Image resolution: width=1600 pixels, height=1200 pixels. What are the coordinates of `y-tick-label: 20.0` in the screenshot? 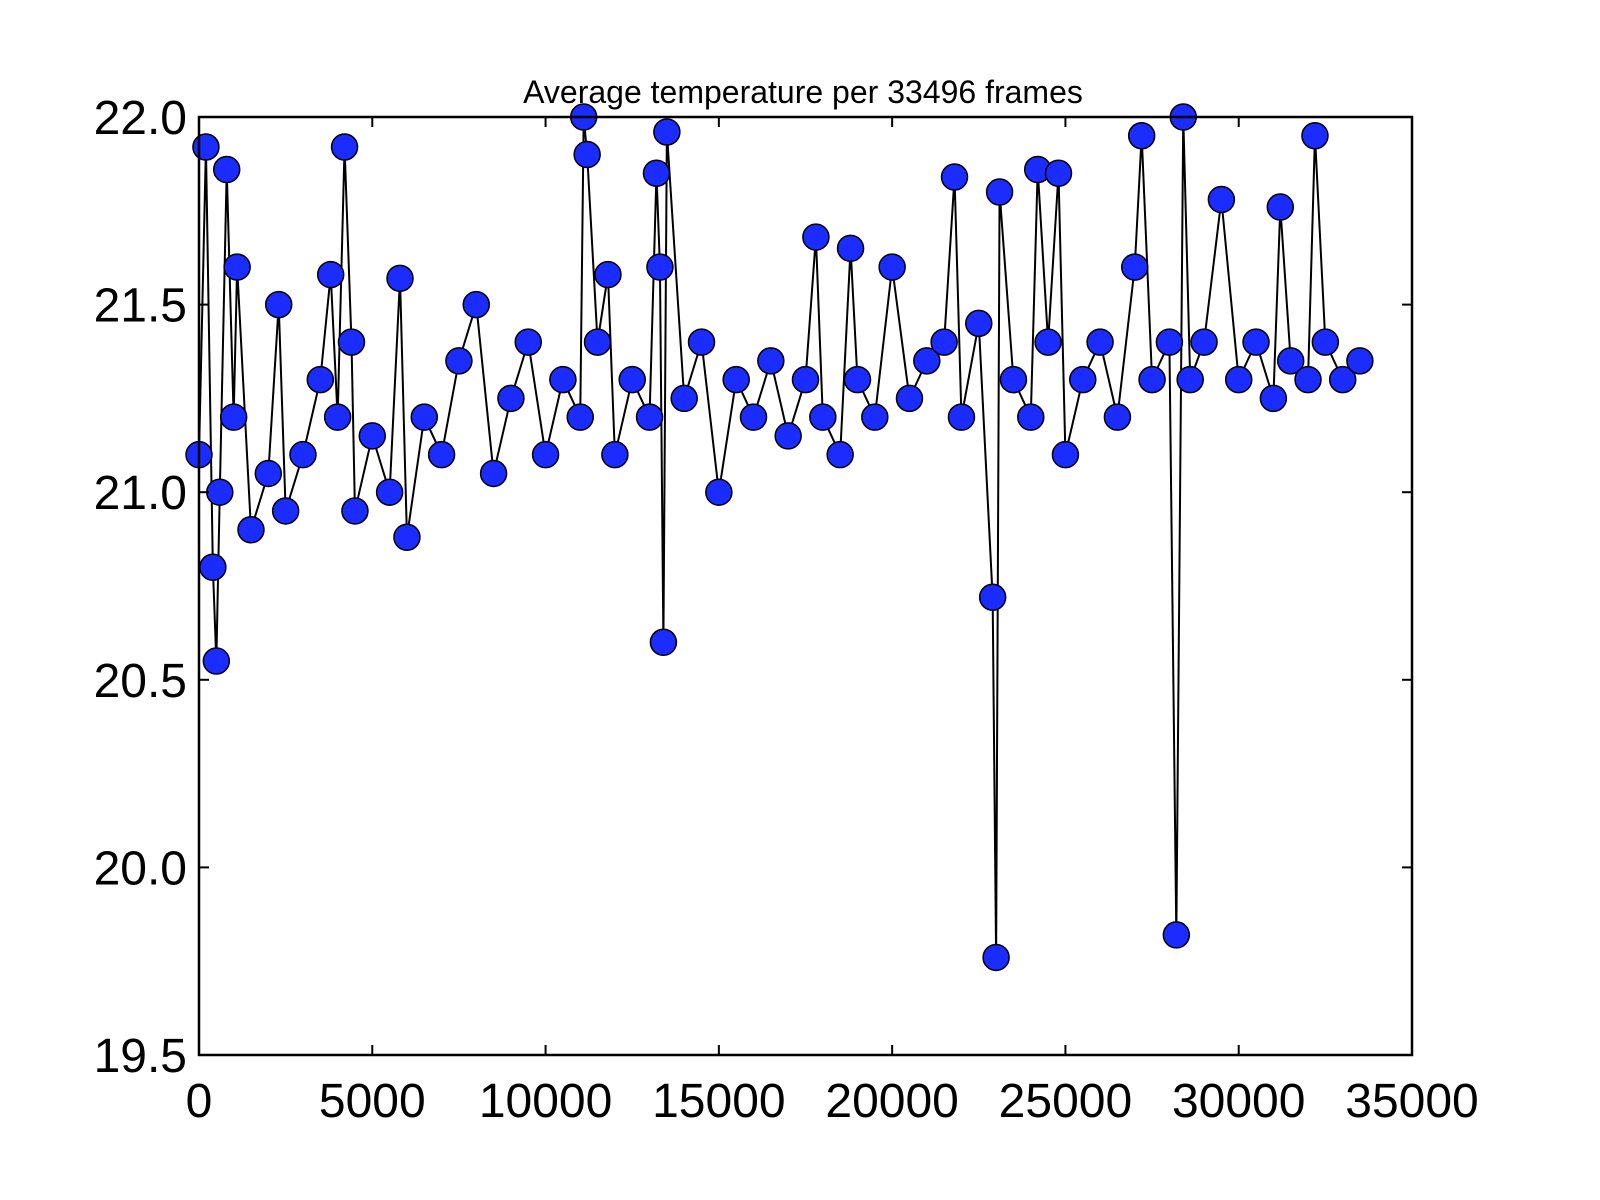 It's located at (140, 868).